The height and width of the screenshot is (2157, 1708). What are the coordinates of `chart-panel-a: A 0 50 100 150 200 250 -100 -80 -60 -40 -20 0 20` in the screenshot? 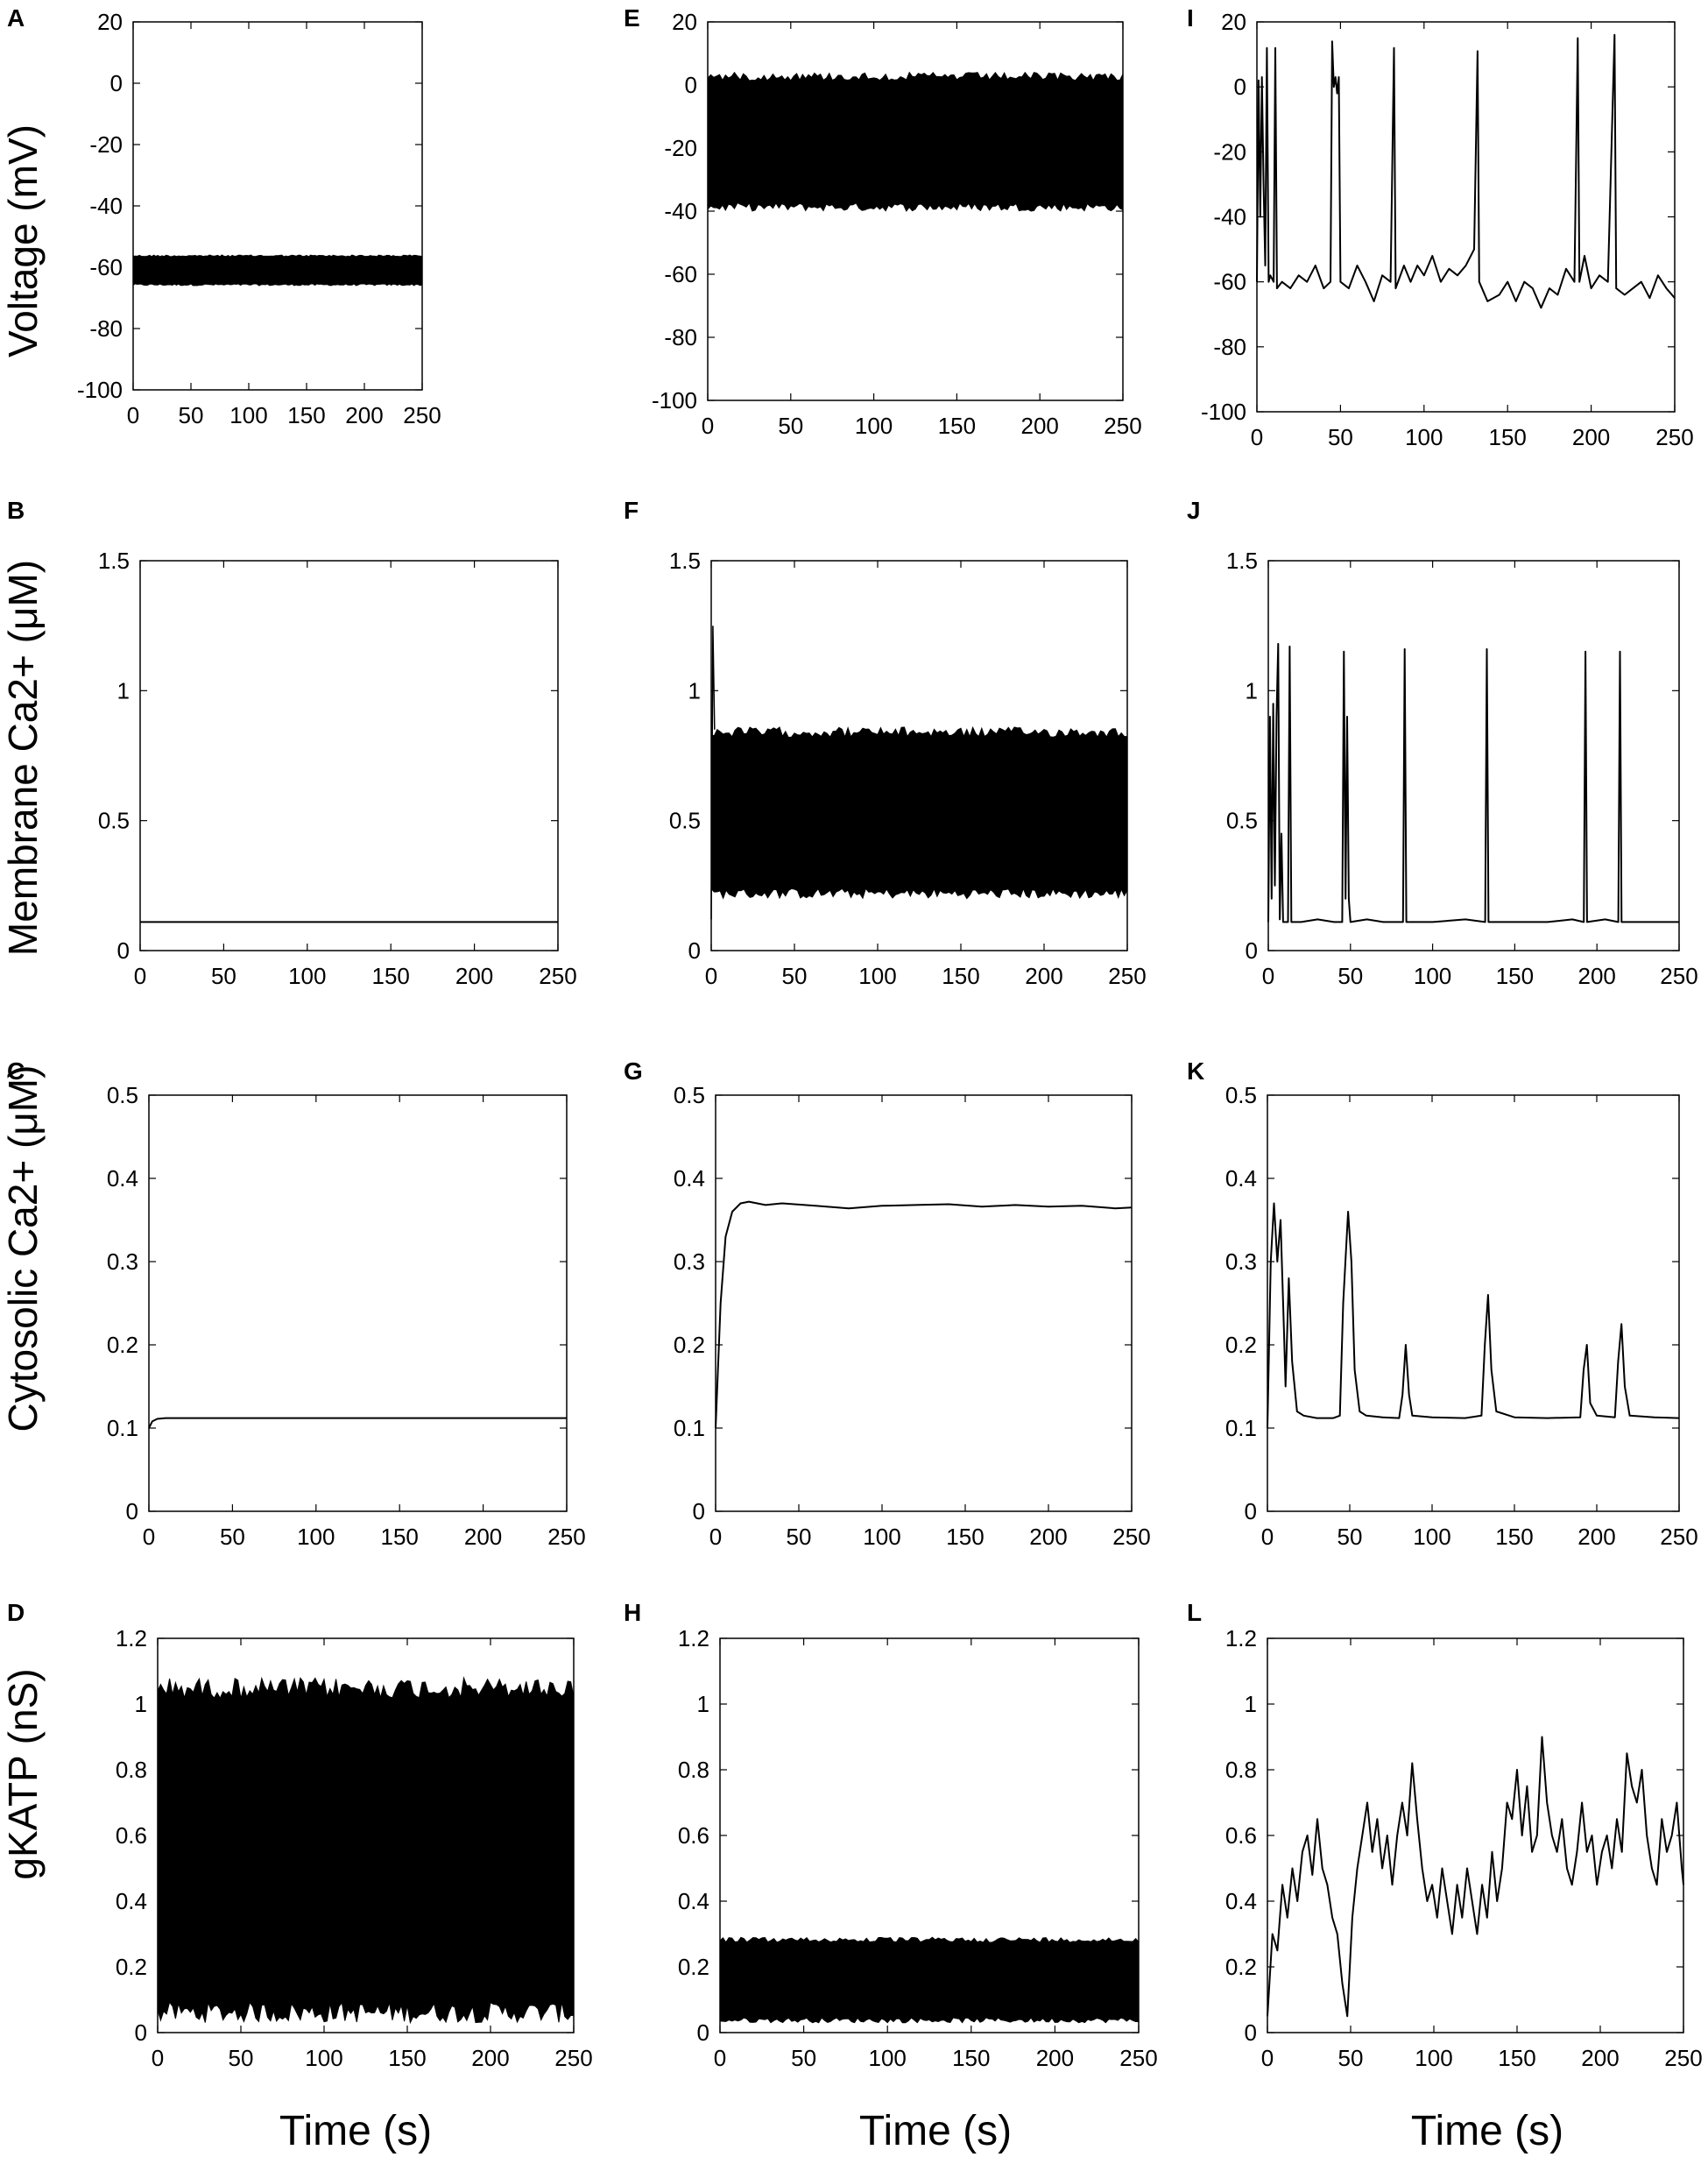 It's located at (224, 216).